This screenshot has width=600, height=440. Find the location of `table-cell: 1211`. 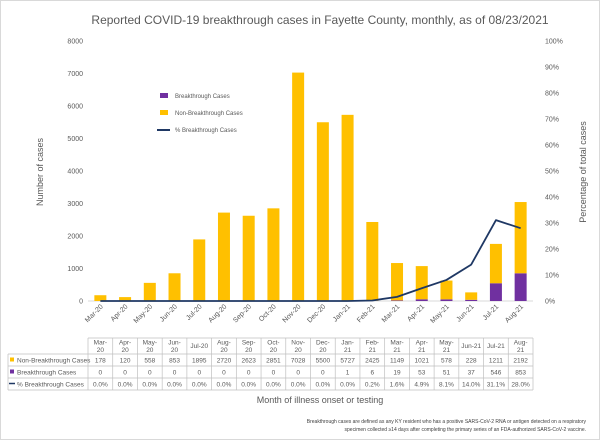

table-cell: 1211 is located at coordinates (496, 361).